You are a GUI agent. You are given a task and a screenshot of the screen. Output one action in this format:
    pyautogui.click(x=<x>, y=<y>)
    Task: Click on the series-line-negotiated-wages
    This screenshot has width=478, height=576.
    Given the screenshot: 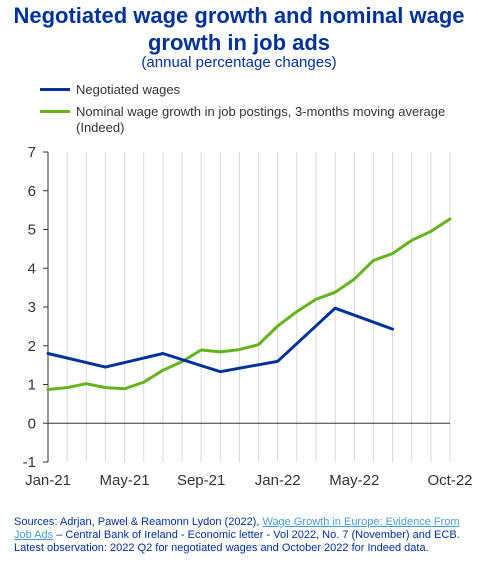 What is the action you would take?
    pyautogui.click(x=220, y=340)
    